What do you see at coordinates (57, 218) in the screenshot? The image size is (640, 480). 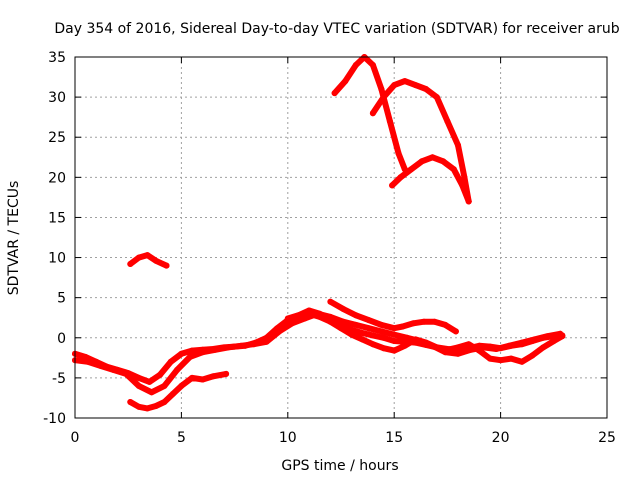 I see `y-tick-label: 15` at bounding box center [57, 218].